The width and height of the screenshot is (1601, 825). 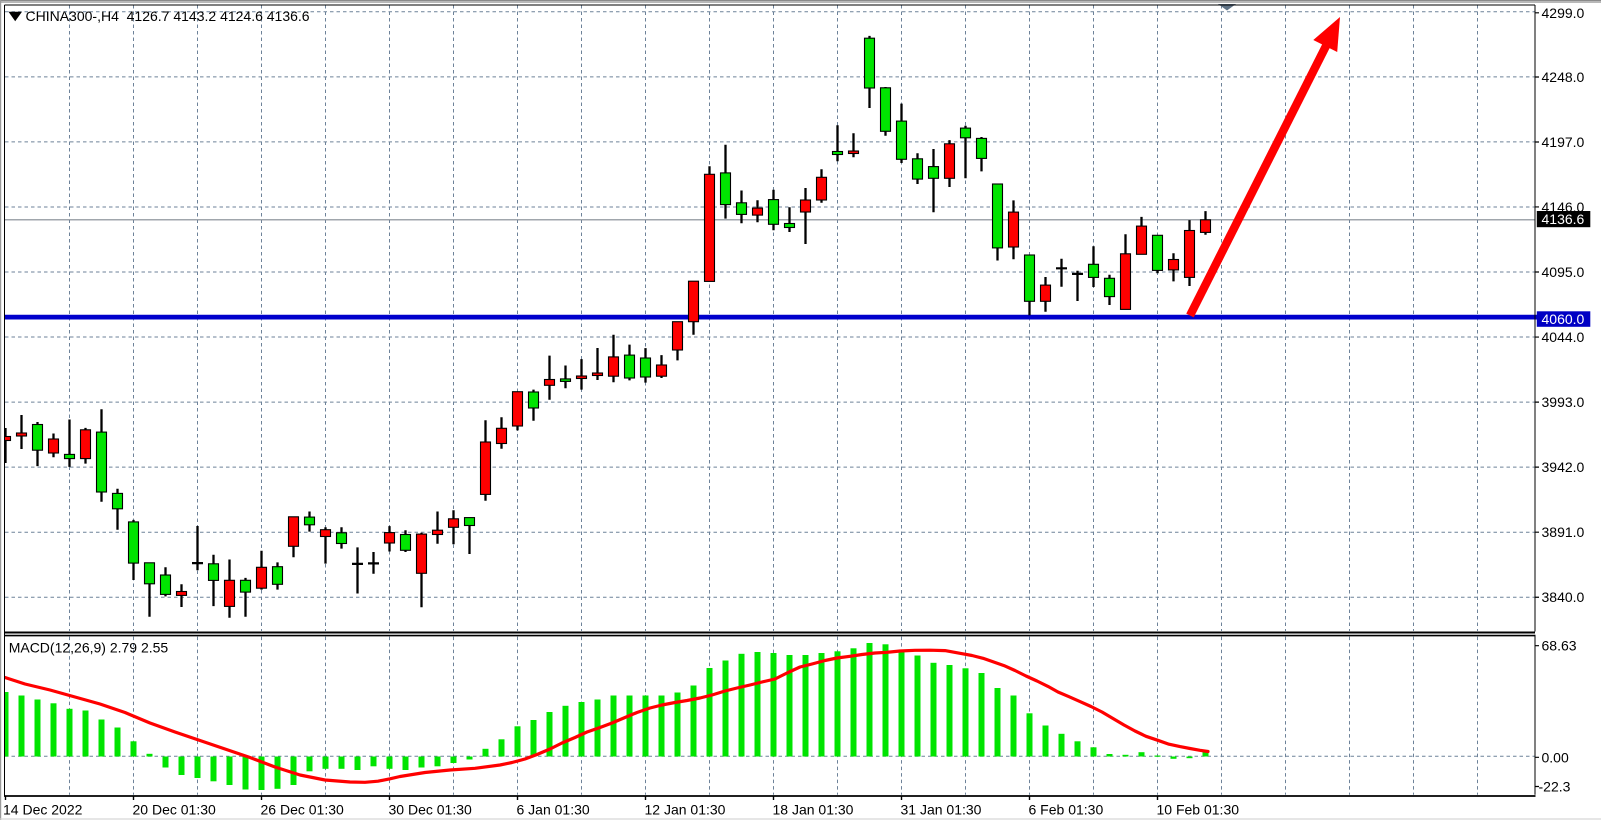 I want to click on svg-text: 4095.0, so click(x=1563, y=272).